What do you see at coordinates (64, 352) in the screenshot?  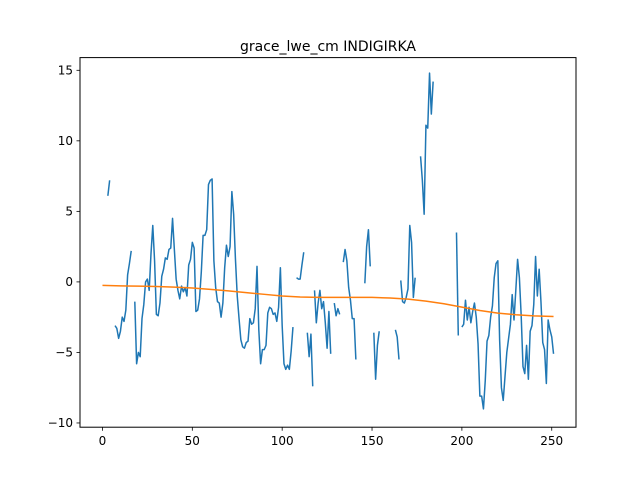 I see `y-tick-label: −5` at bounding box center [64, 352].